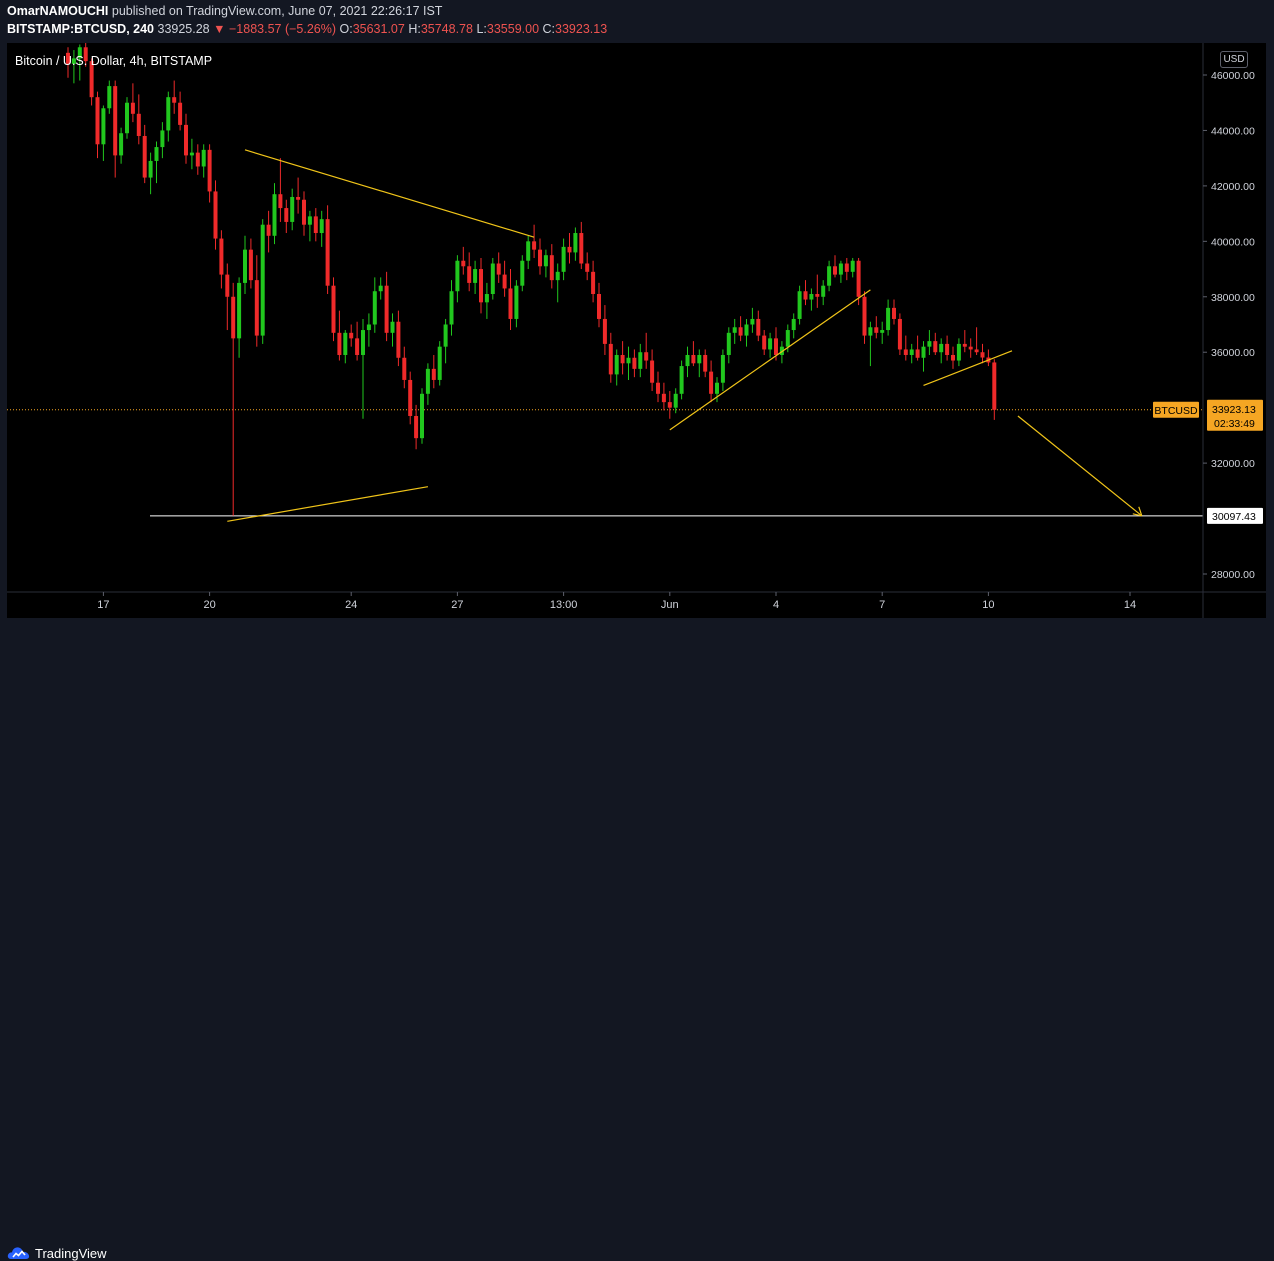 This screenshot has height=1261, width=1274. Describe the element at coordinates (1234, 59) in the screenshot. I see `currency-badge: USD` at that location.